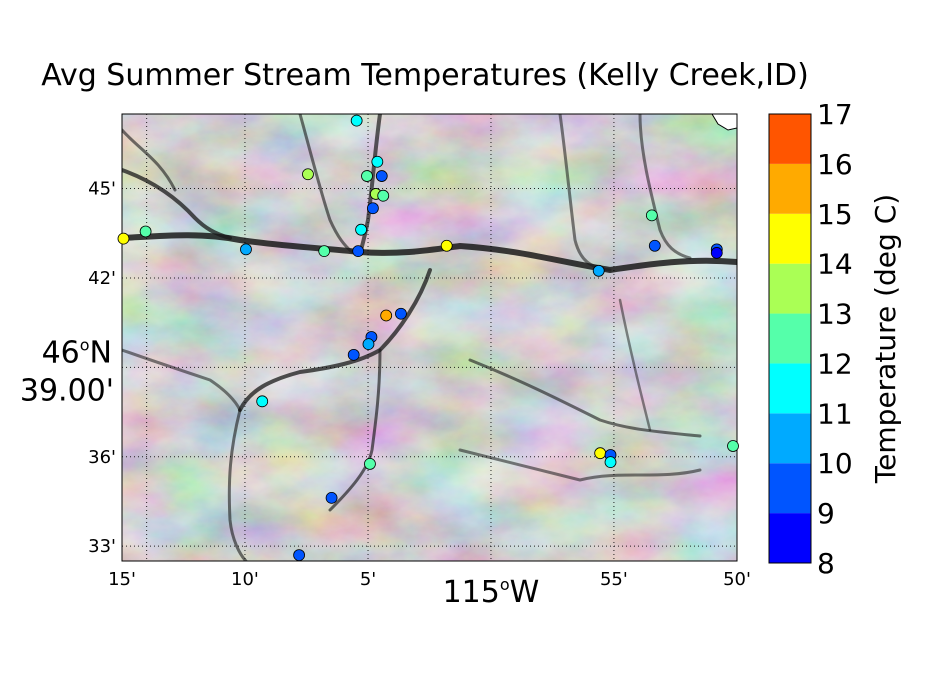 The height and width of the screenshot is (700, 933). I want to click on colorbar-frame, so click(790, 338).